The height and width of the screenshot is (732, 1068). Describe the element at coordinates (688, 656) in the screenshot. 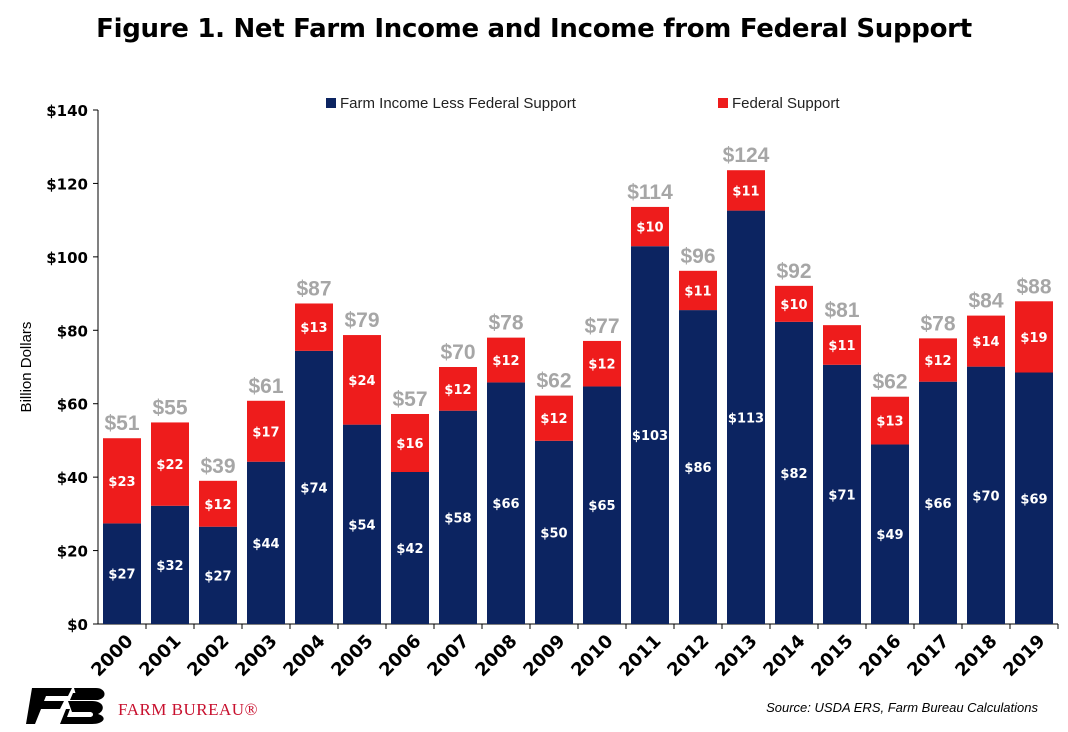

I see `x-tick-label: 2012` at that location.